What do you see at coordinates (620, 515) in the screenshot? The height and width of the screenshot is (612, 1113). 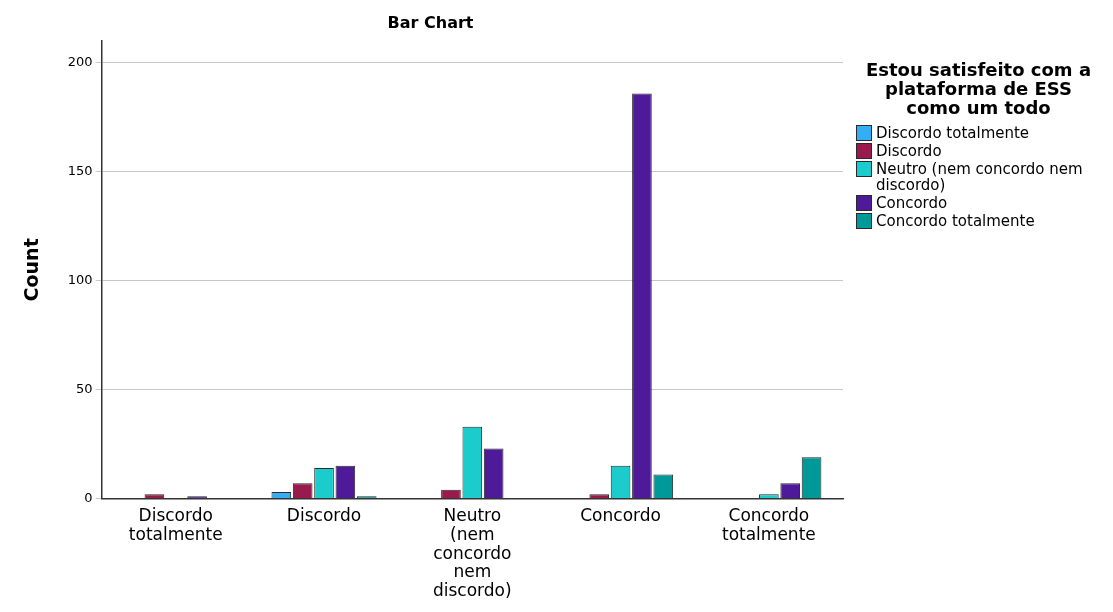 I see `x-tick-label: Concordo` at bounding box center [620, 515].